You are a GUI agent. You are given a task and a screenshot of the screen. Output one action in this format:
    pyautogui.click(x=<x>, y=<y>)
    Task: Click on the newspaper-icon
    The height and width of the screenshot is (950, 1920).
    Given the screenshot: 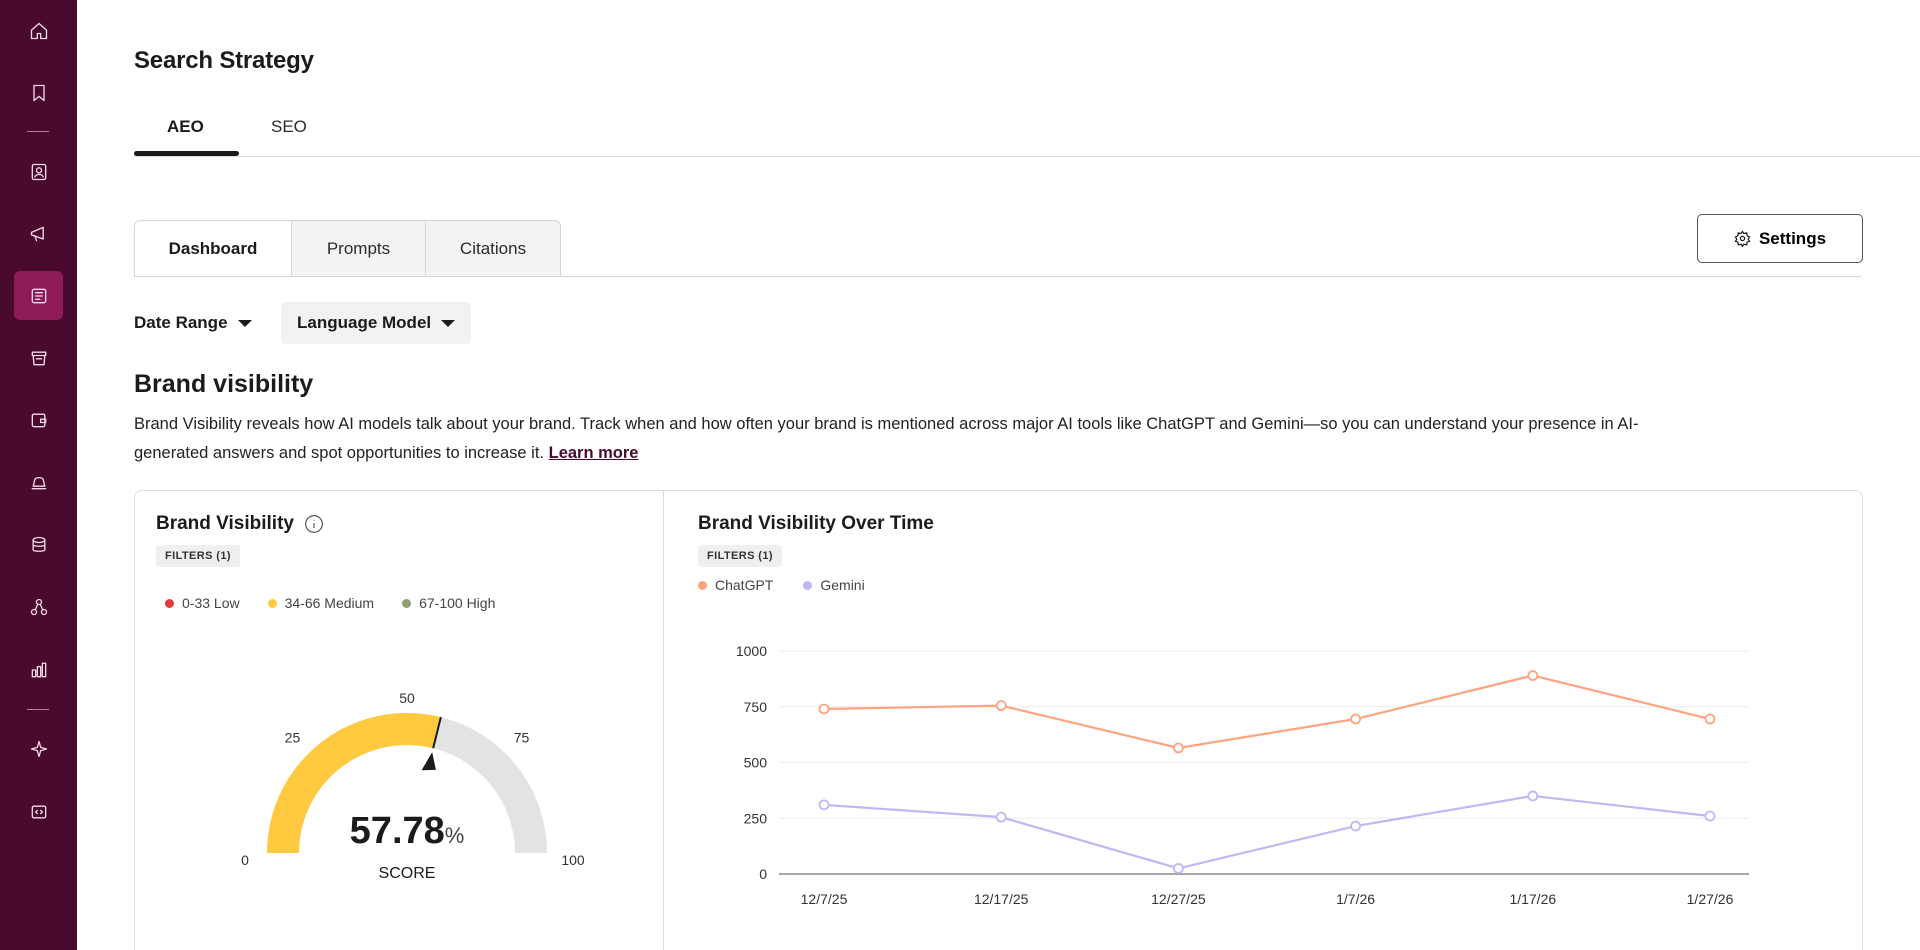 What is the action you would take?
    pyautogui.click(x=38, y=295)
    